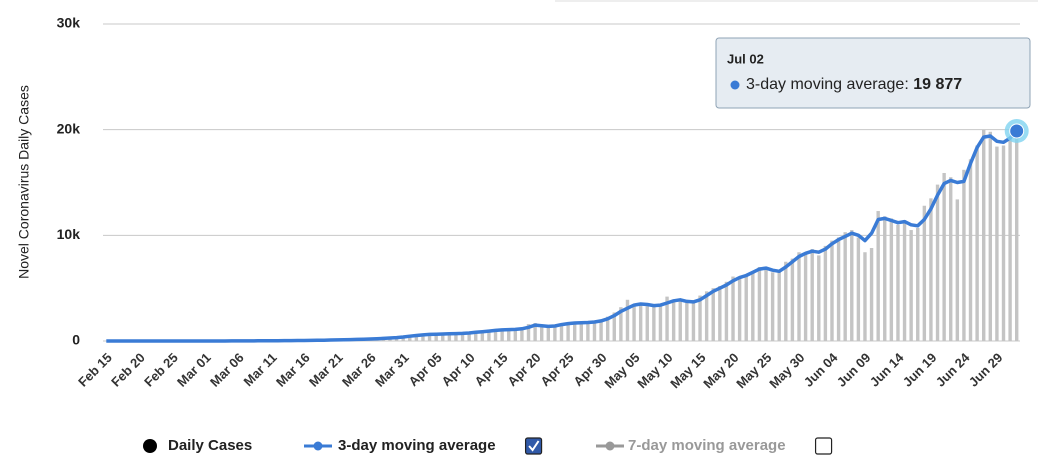 Image resolution: width=1038 pixels, height=471 pixels. I want to click on x-tick-label: Mar 31, so click(392, 370).